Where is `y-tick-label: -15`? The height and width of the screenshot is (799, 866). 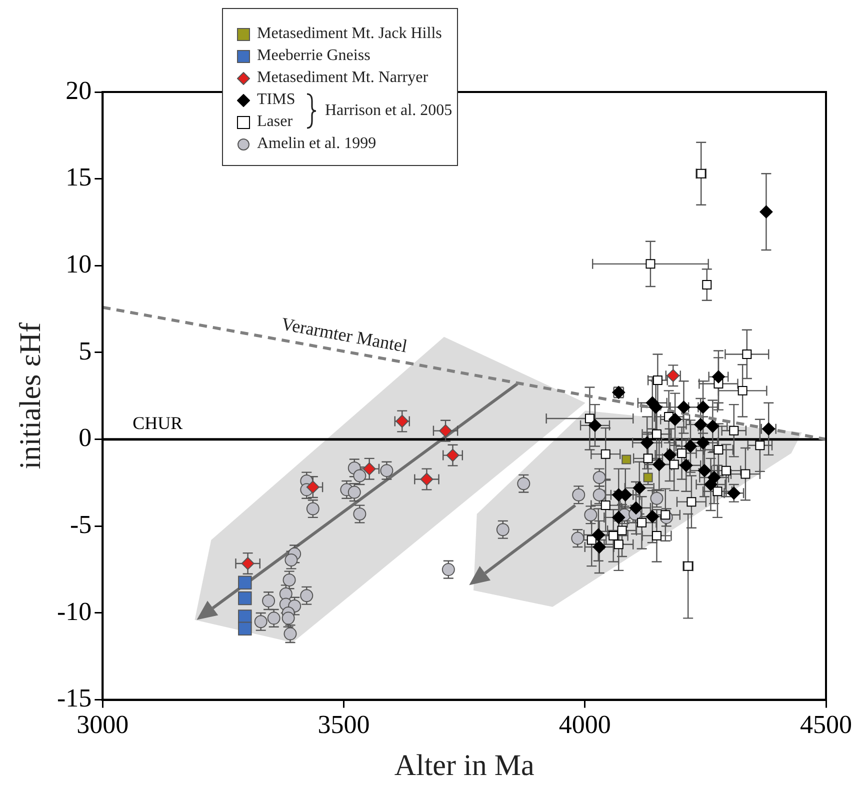
y-tick-label: -15 is located at coordinates (74, 698).